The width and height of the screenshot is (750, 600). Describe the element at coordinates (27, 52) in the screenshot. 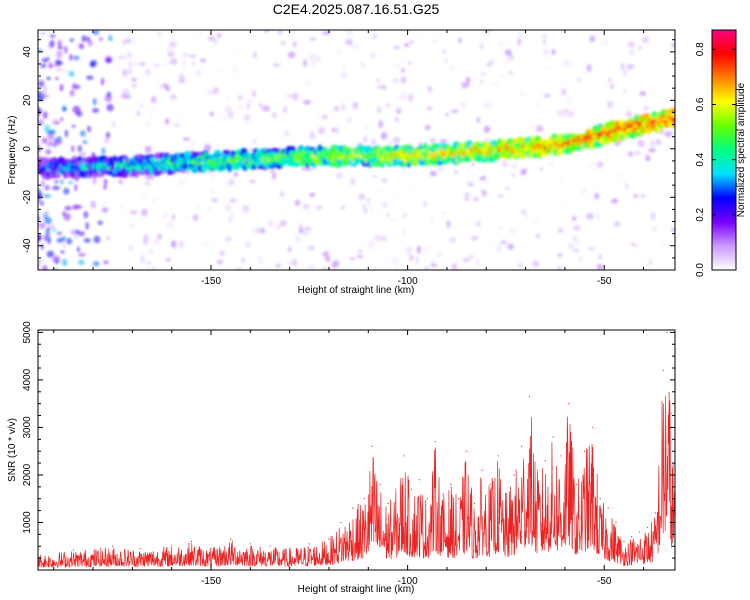

I see `y-tick-label: 40` at that location.